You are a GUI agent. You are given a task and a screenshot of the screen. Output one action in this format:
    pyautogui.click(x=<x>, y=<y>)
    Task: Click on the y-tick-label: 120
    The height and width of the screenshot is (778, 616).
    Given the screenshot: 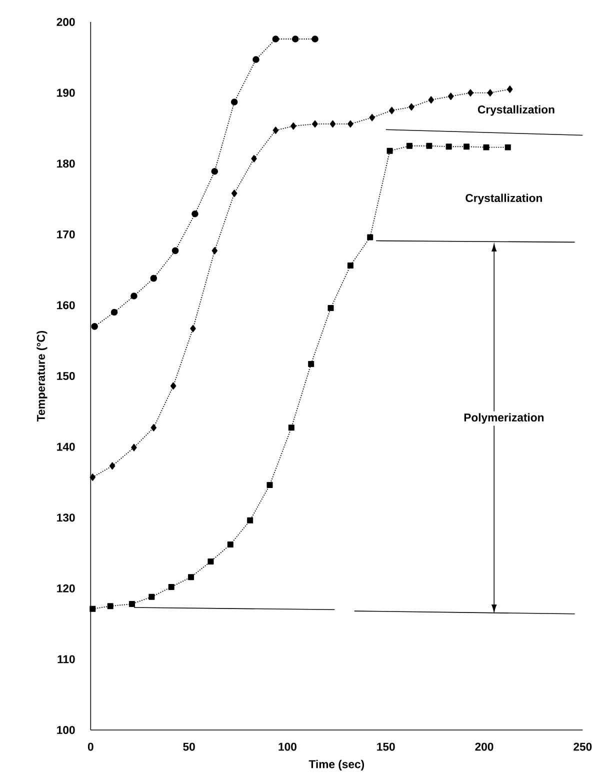 What is the action you would take?
    pyautogui.click(x=66, y=588)
    